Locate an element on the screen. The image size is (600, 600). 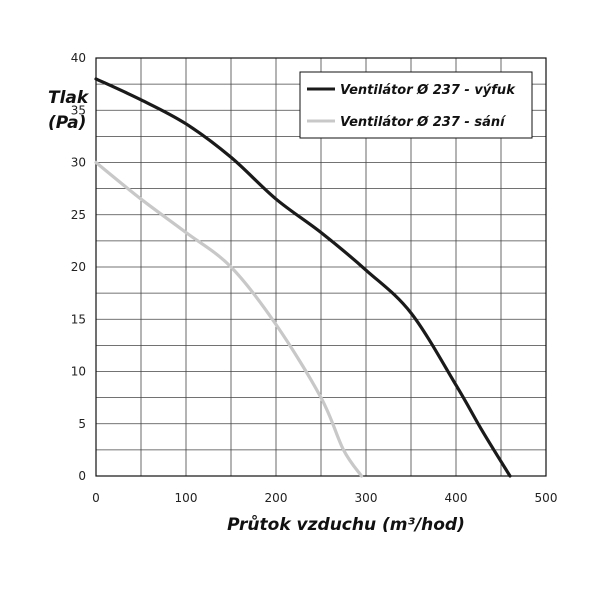
y-axis-label: Tlak is located at coordinates (69, 98).